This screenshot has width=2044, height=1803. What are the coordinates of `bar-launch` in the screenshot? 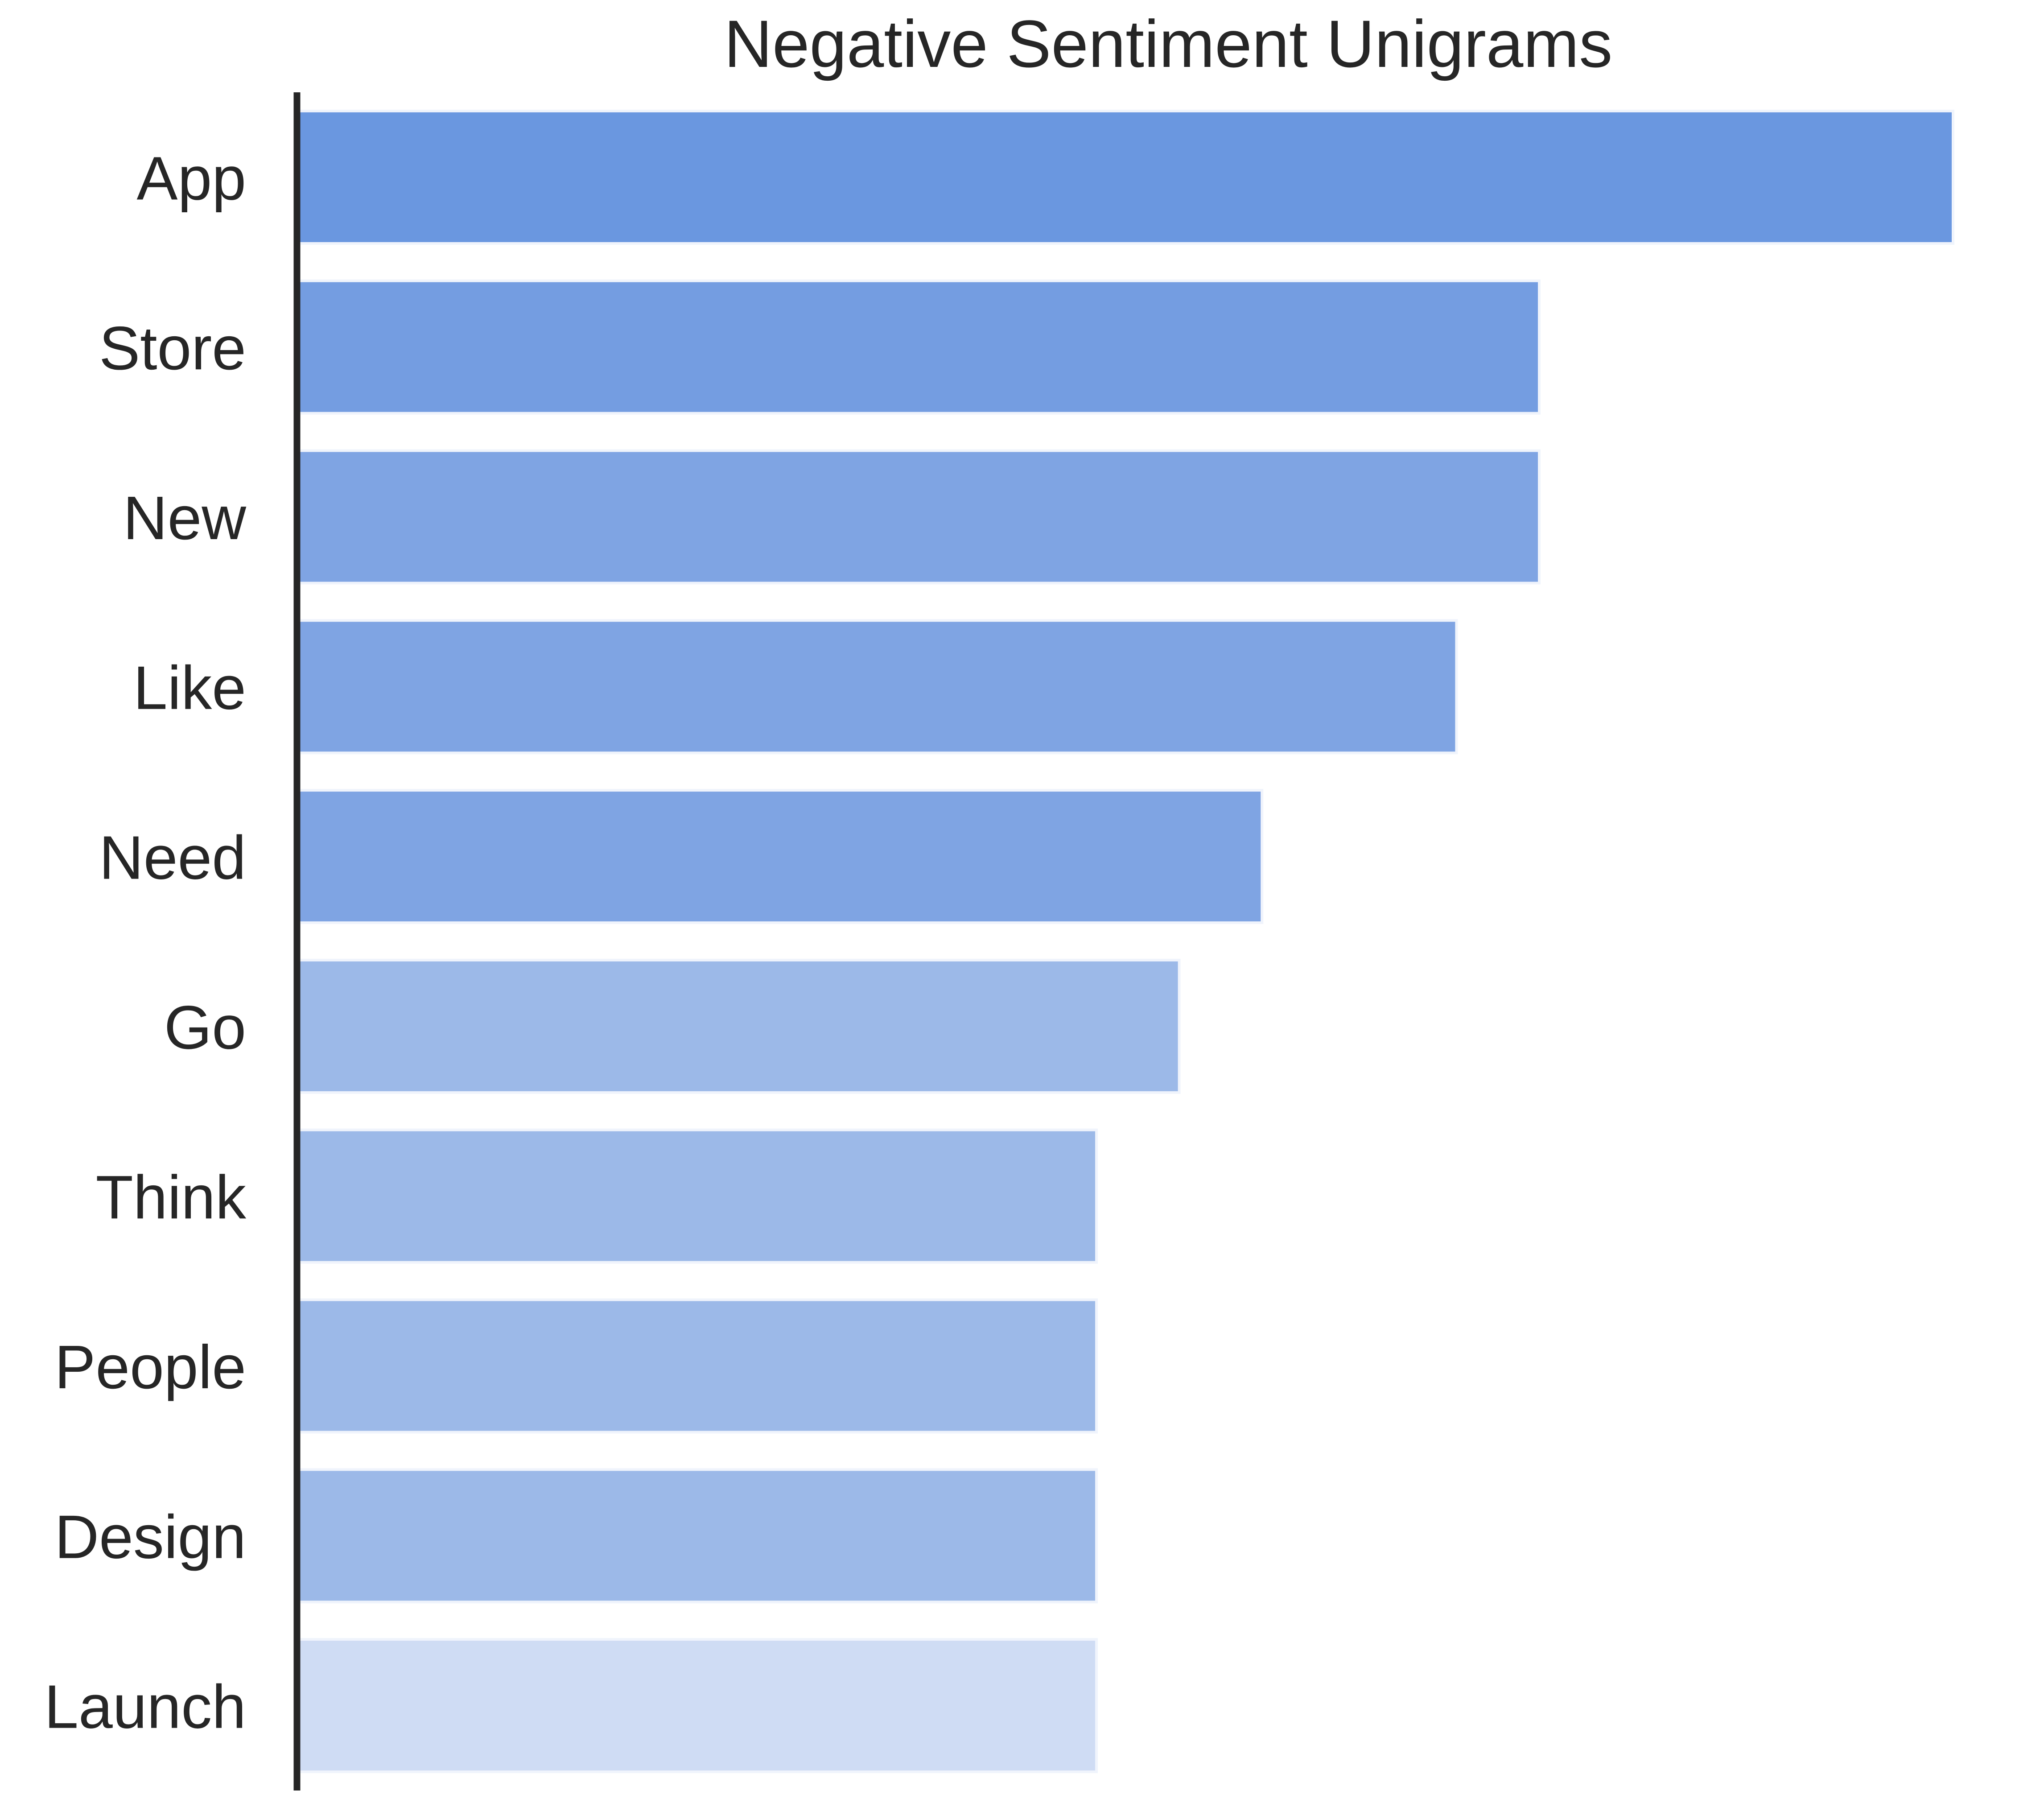 It's located at (698, 1706).